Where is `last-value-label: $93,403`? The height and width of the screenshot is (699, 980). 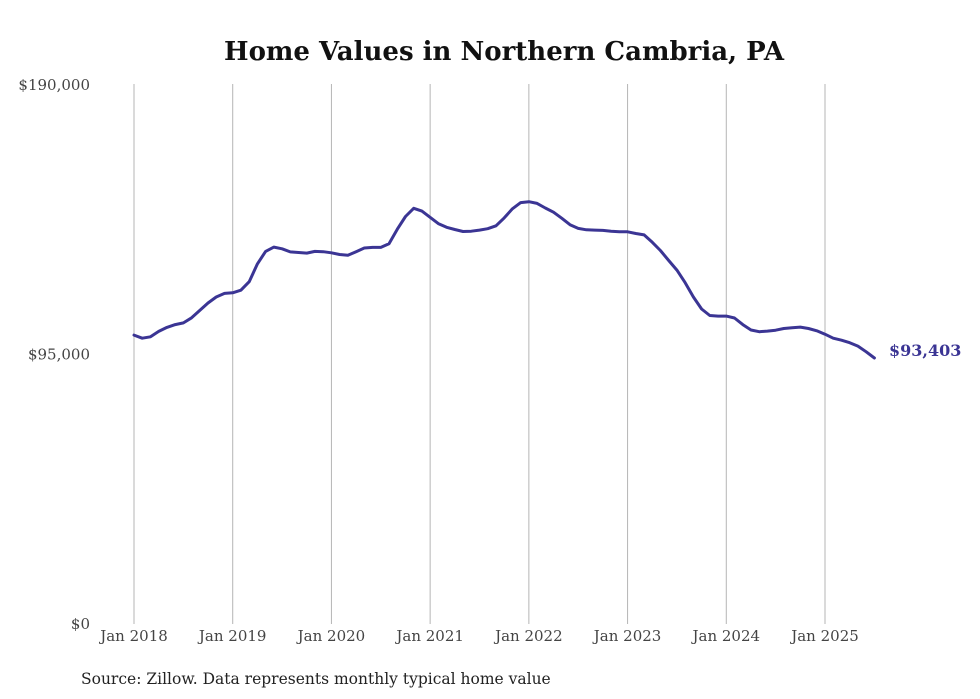 last-value-label: $93,403 is located at coordinates (925, 350).